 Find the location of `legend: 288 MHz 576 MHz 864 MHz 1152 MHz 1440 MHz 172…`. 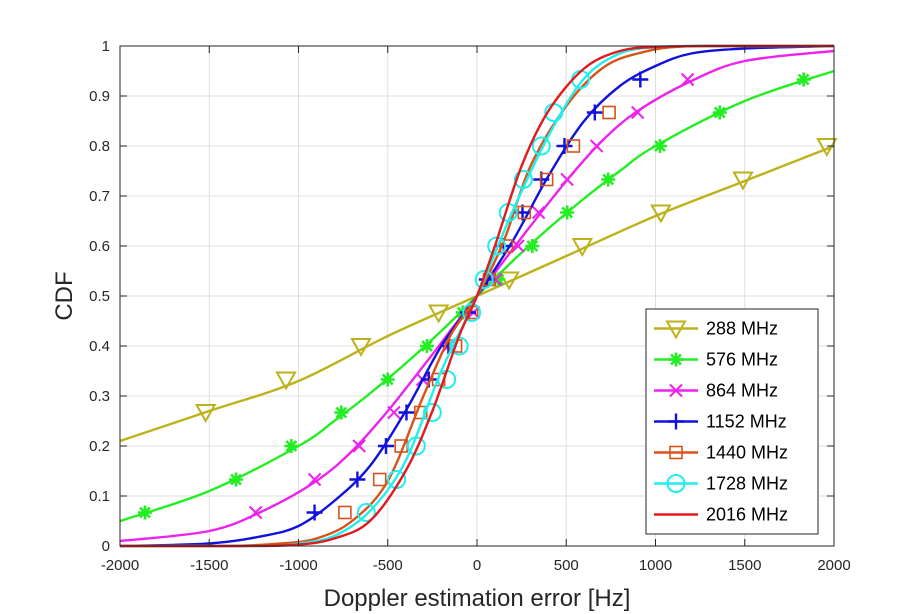

legend: 288 MHz 576 MHz 864 MHz 1152 MHz 1440 MHz 172… is located at coordinates (732, 421).